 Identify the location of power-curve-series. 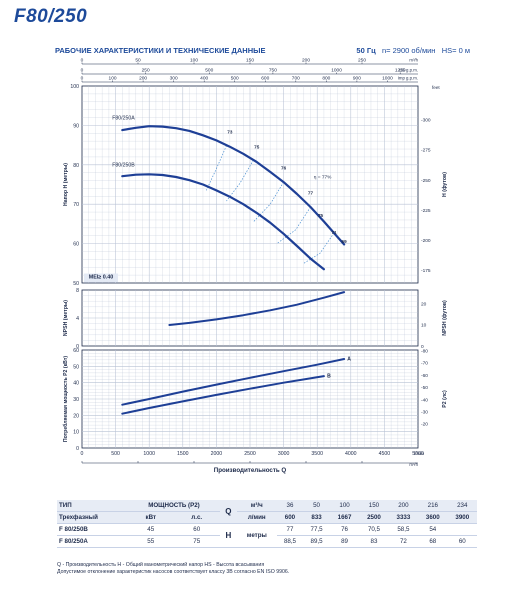
(223, 395).